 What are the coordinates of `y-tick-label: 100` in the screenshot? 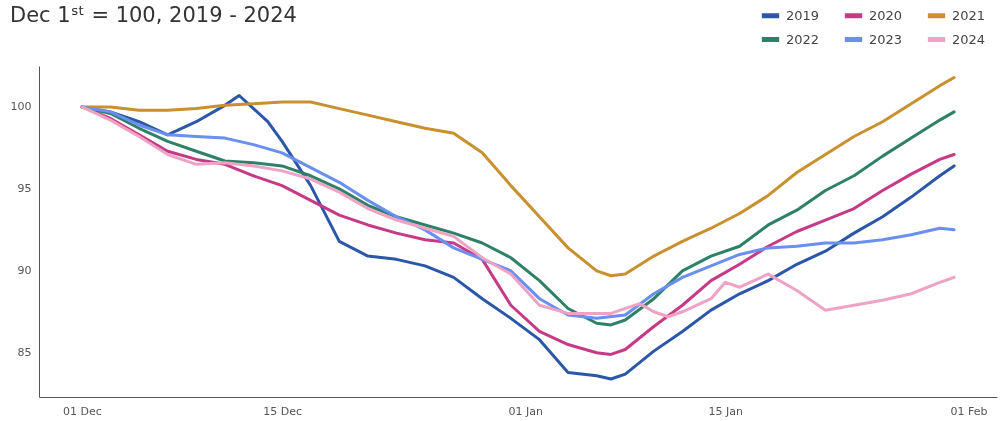 It's located at (21, 107).